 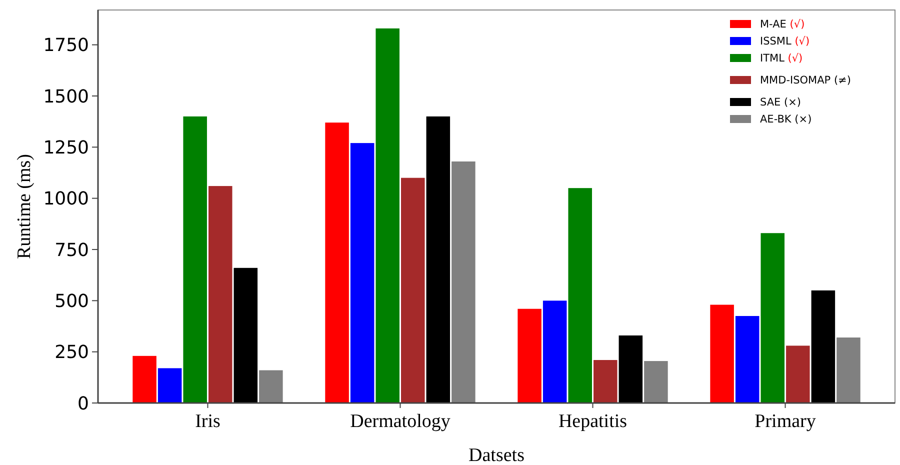 I want to click on y-tick-label: 500, so click(x=71, y=301).